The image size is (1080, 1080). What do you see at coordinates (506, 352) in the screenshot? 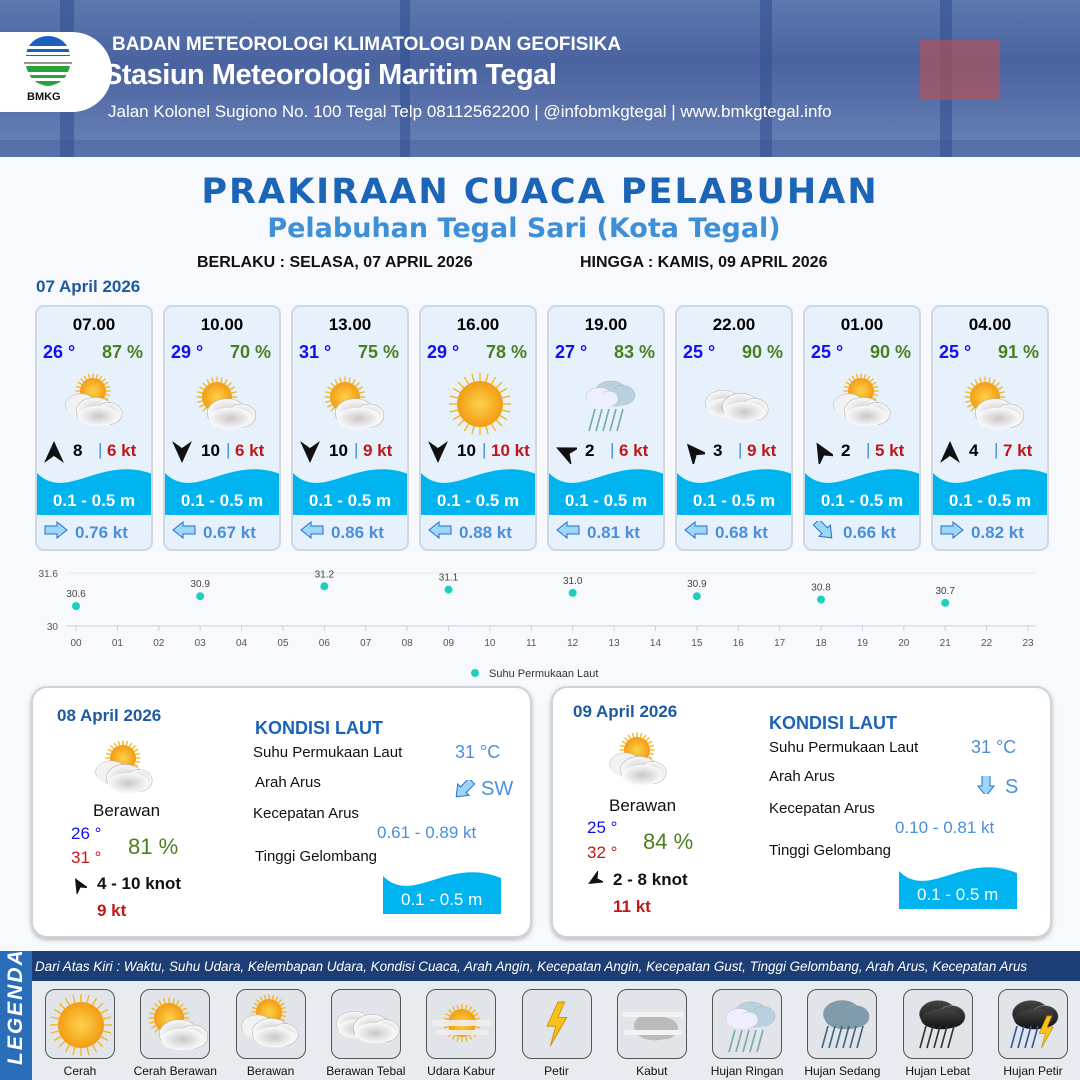
I see `humidity: 78 %` at bounding box center [506, 352].